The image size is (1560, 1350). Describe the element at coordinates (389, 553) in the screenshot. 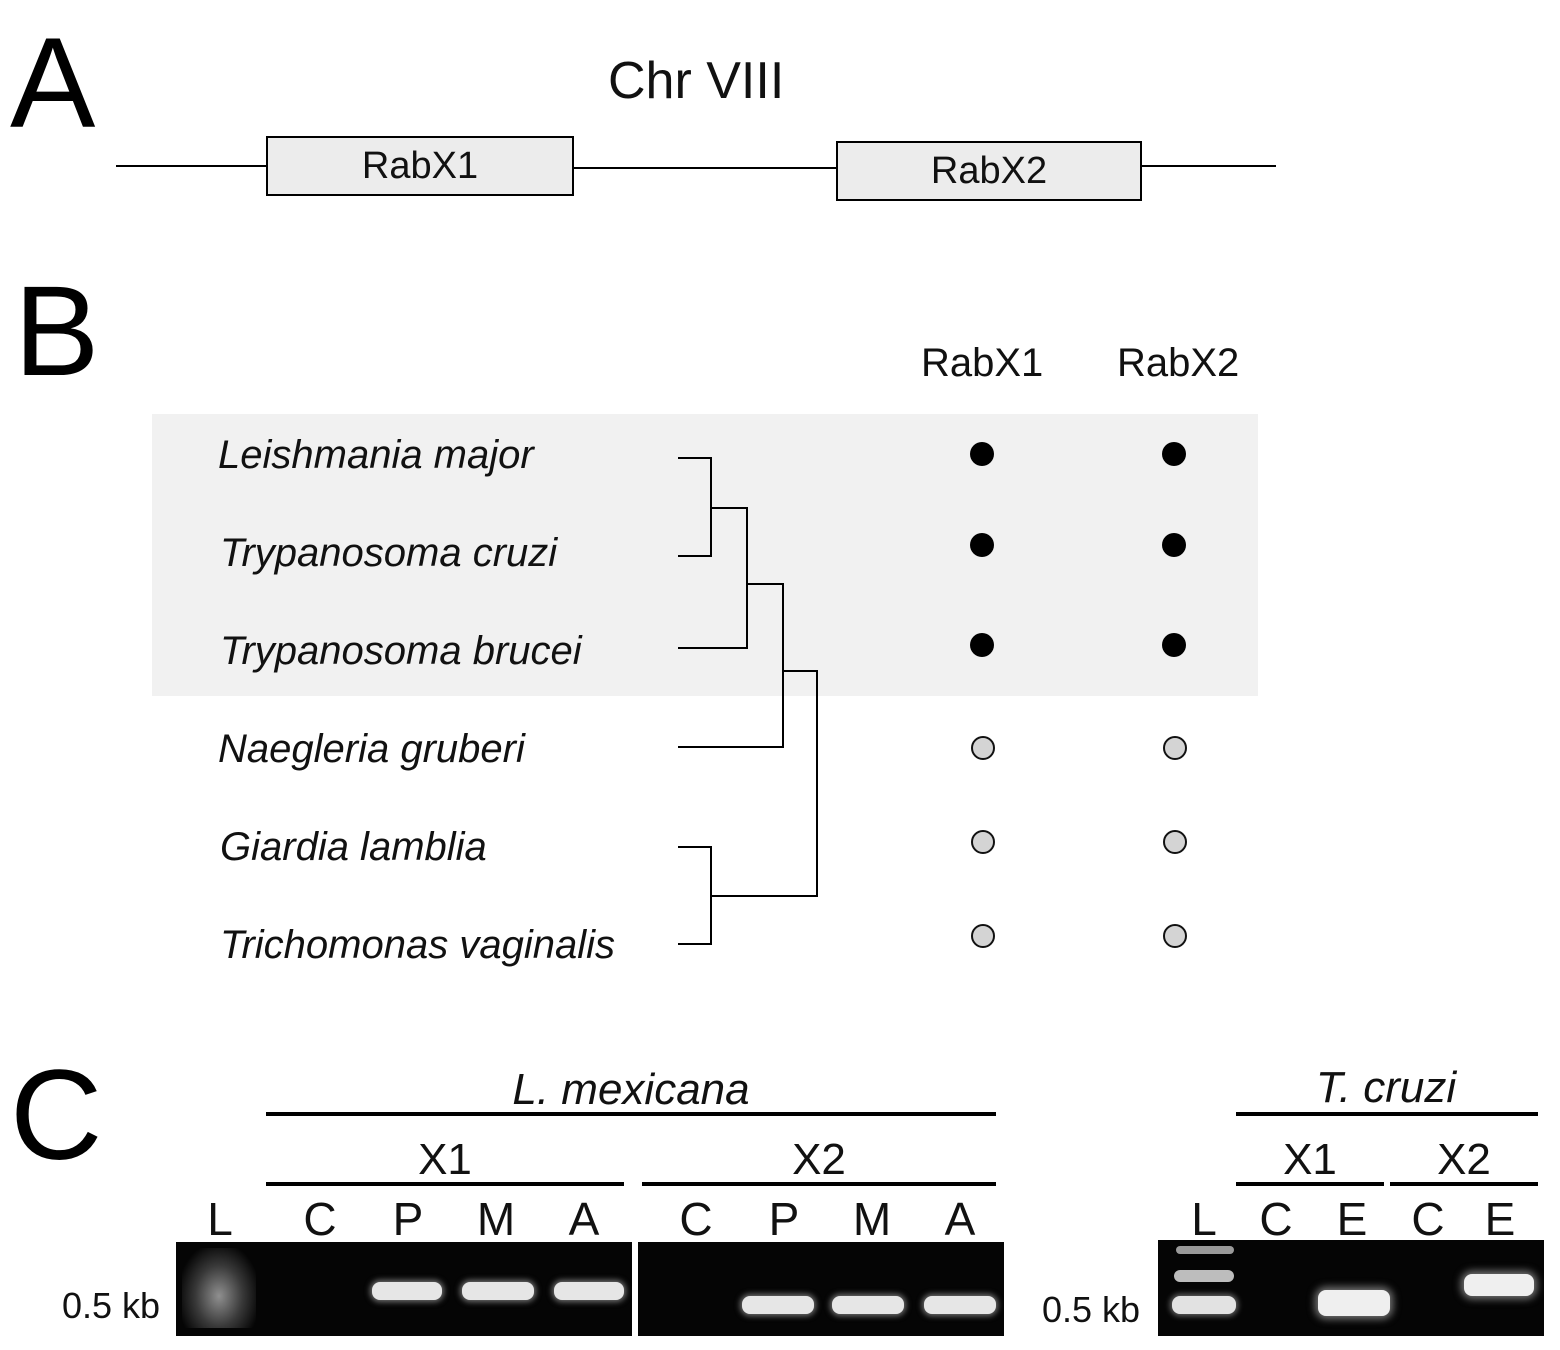

I see `species-name: Trypanosoma cruzi` at that location.